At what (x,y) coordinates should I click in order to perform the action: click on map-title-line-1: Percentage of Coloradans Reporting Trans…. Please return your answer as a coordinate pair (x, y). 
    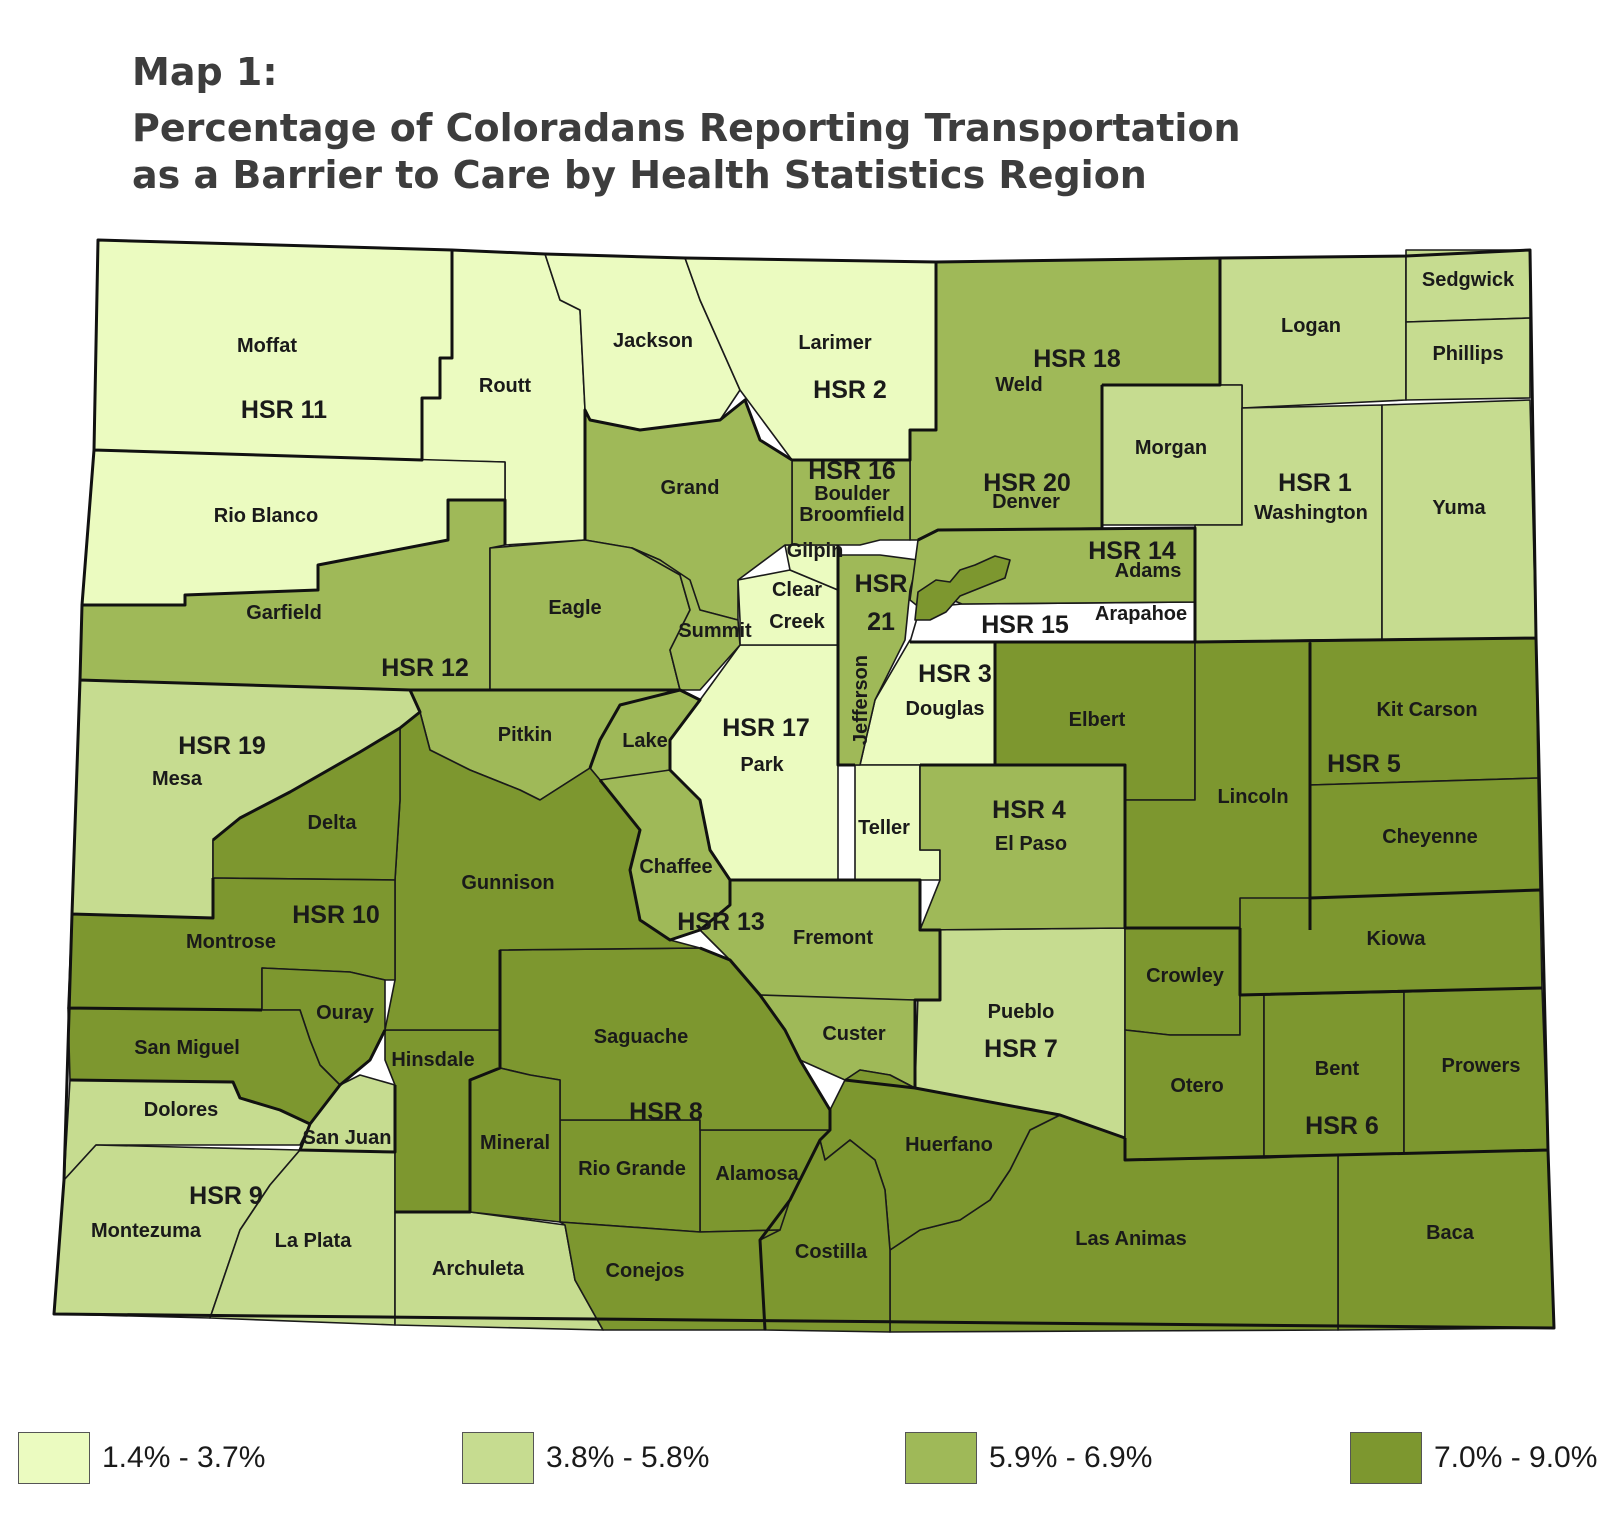
    Looking at the image, I should click on (686, 128).